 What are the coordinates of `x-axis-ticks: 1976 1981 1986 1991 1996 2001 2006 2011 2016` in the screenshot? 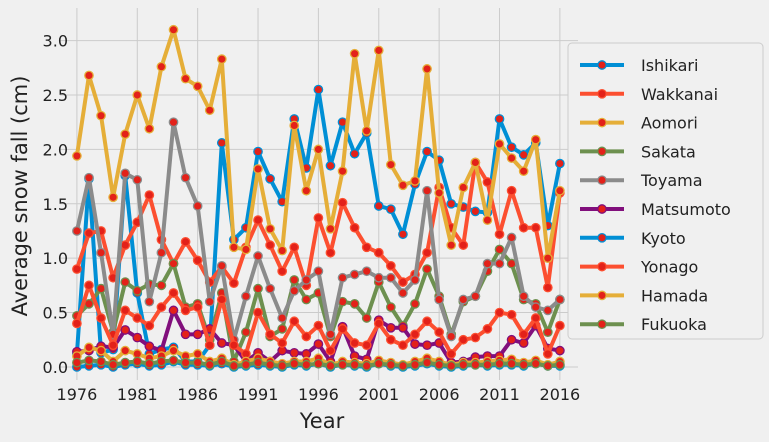 It's located at (319, 394).